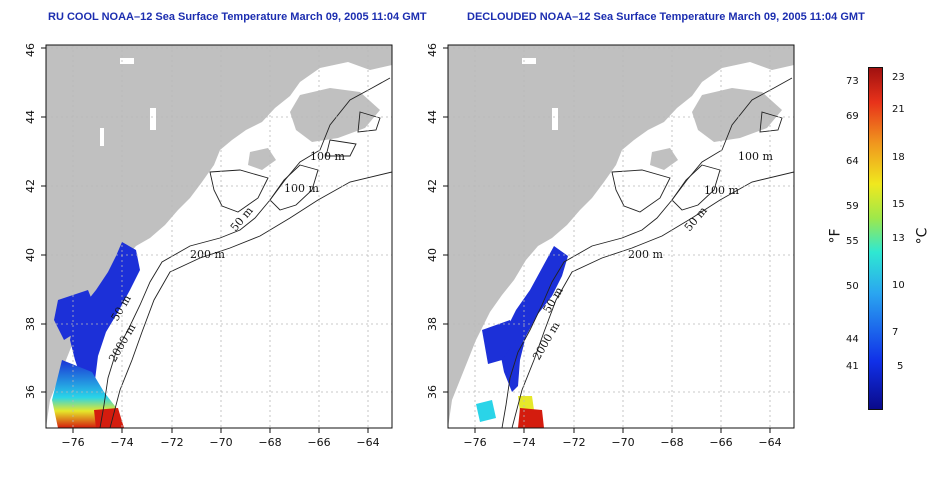 Image resolution: width=950 pixels, height=480 pixels. Describe the element at coordinates (898, 77) in the screenshot. I see `celsius-tick: 23` at that location.